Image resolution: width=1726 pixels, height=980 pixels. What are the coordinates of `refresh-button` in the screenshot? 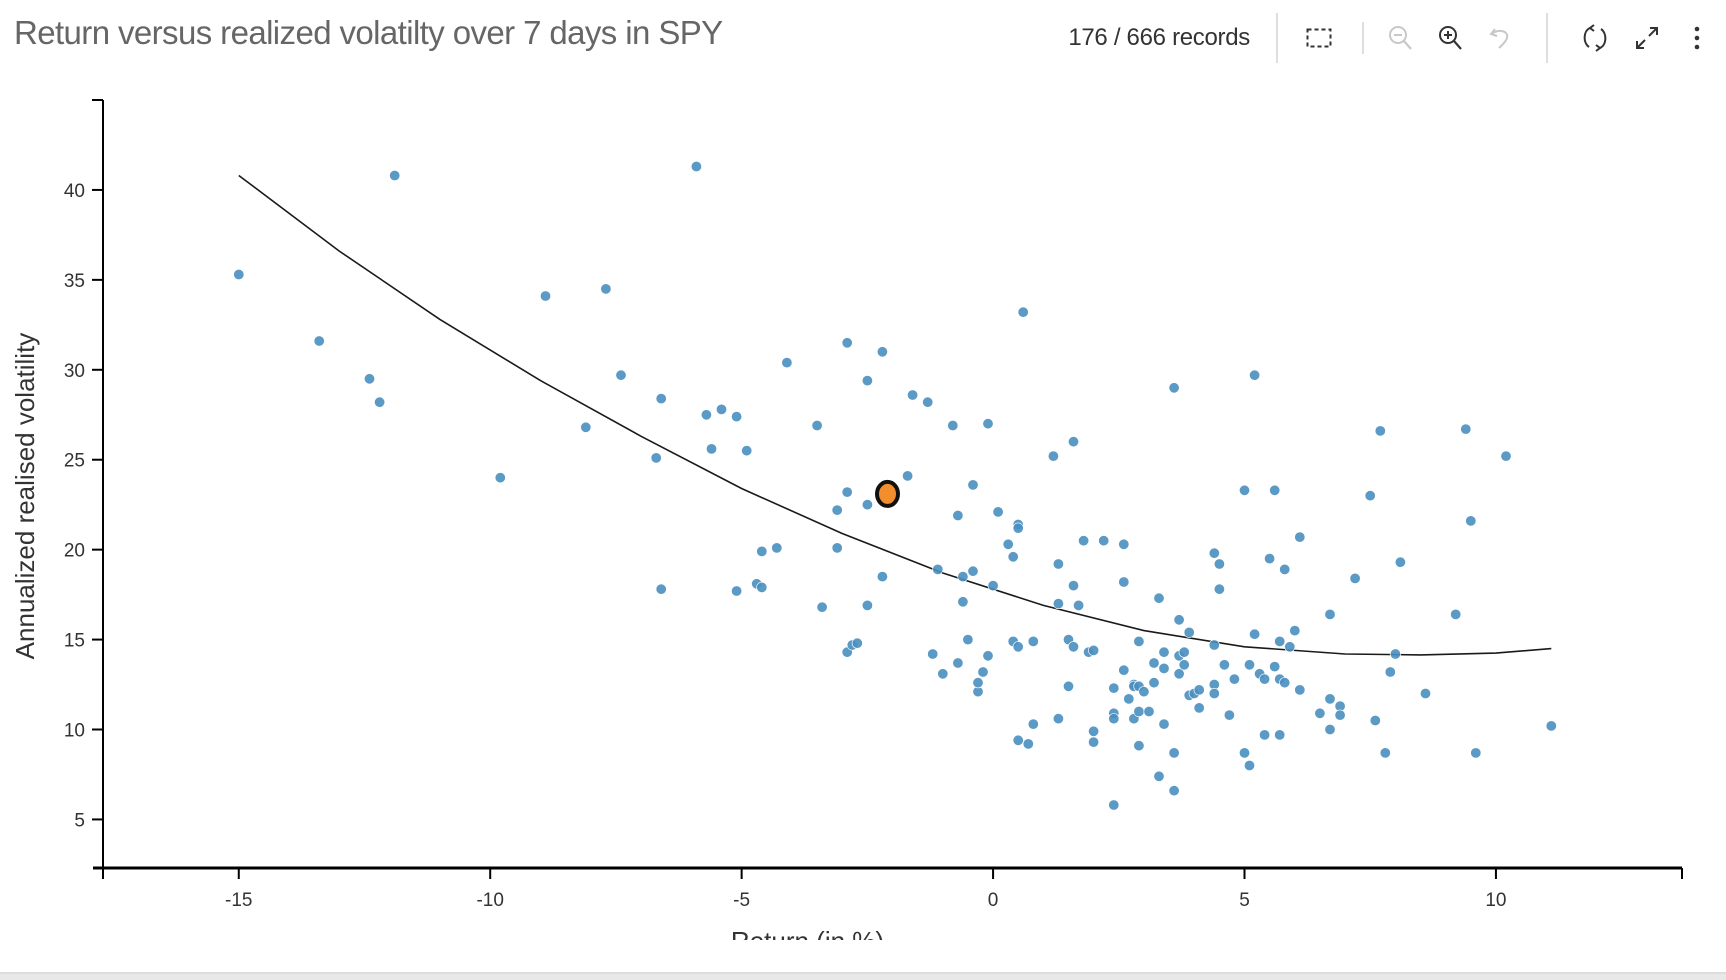 It's located at (1595, 38).